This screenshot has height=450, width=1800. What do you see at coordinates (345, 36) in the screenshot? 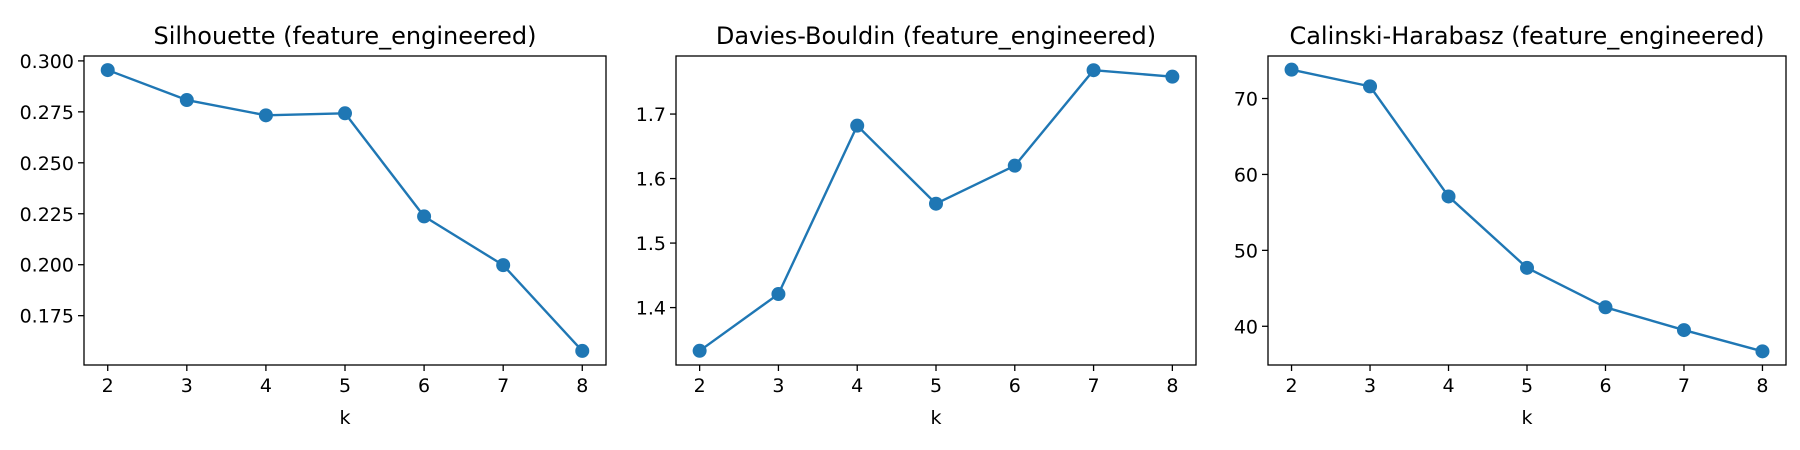
I see `chart-title: Silhouette (feature_engineered)` at bounding box center [345, 36].